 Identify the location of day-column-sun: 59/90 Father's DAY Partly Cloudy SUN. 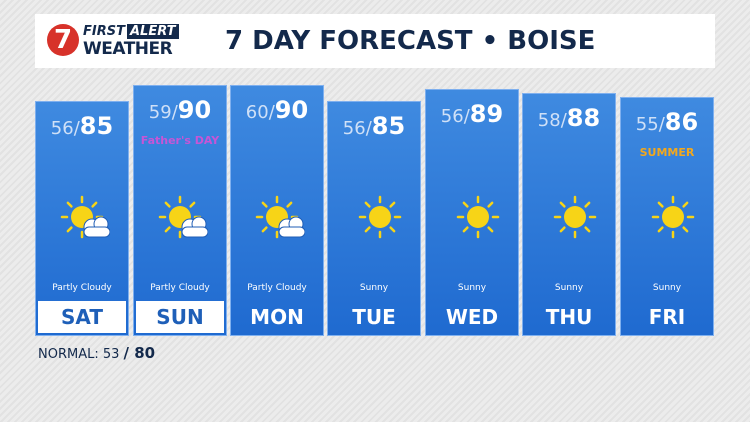
(180, 210).